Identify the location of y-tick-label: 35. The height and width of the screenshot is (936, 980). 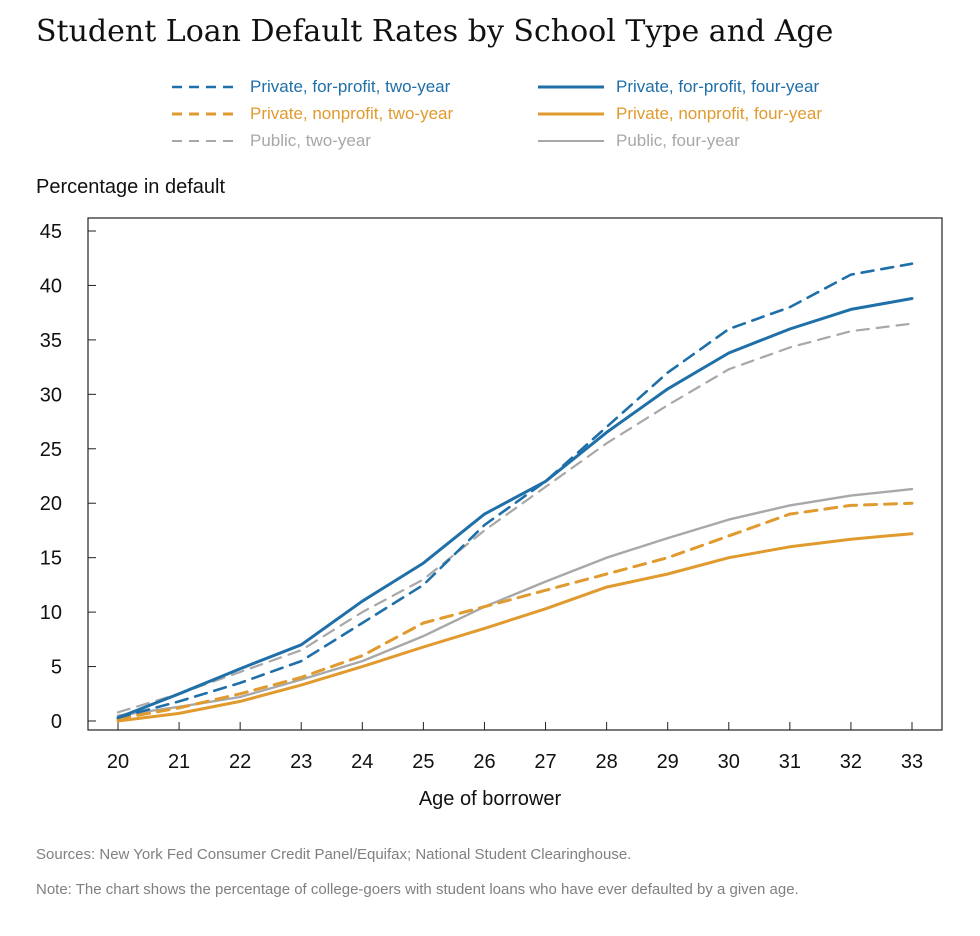
(51, 341).